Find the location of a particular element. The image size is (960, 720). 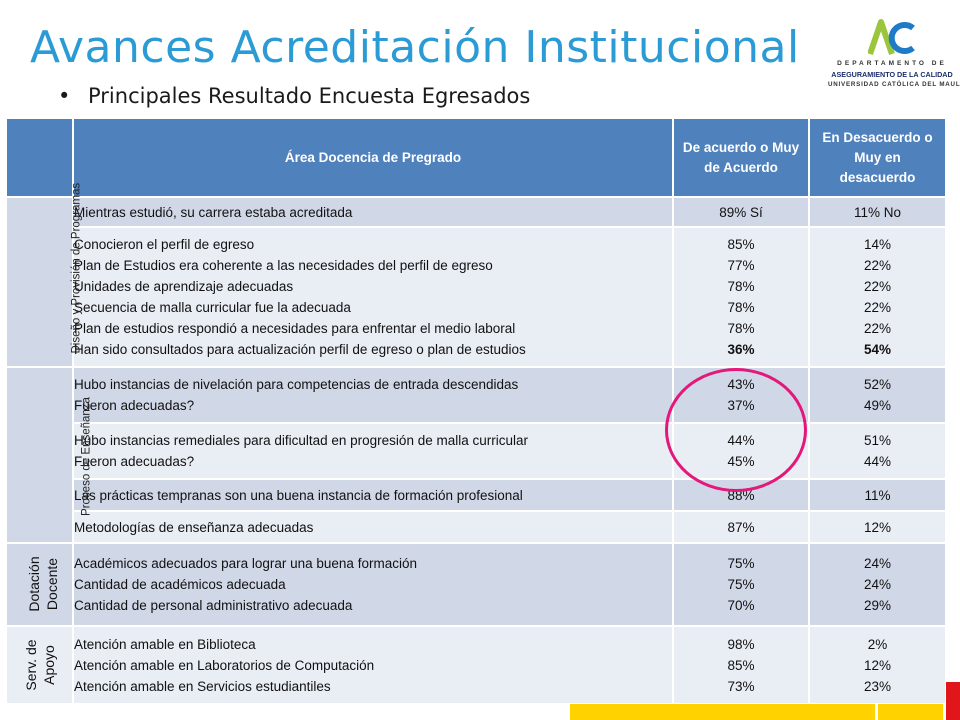

disagree-value: 29% is located at coordinates (877, 605).